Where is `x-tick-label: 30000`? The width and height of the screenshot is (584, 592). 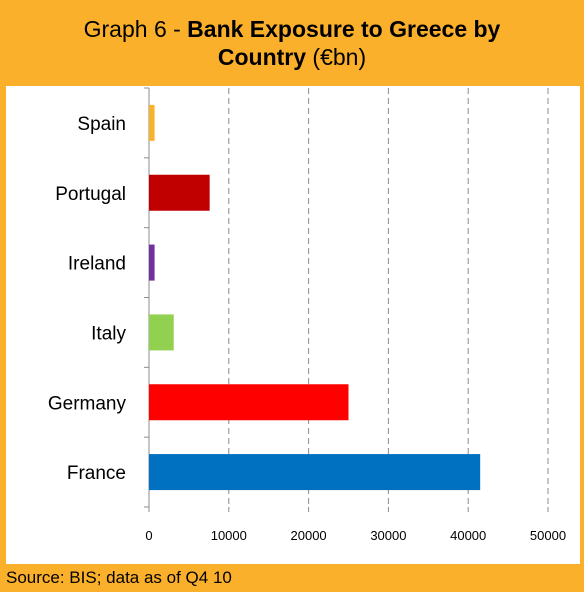
x-tick-label: 30000 is located at coordinates (388, 535).